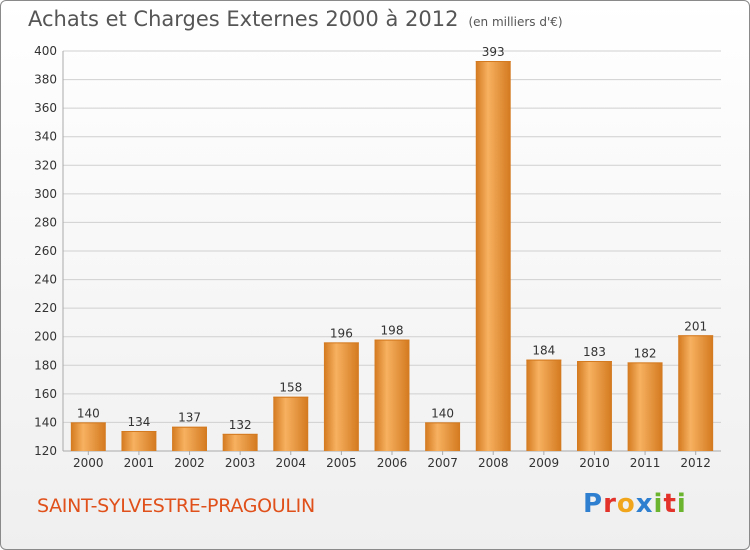  I want to click on y-tick-label: 300, so click(45, 194).